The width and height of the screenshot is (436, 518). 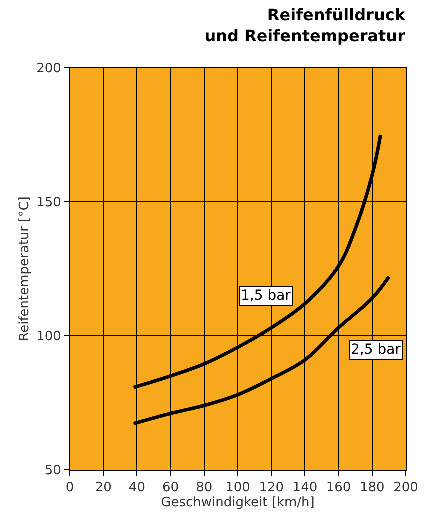 I want to click on series-label: 1,5 bar, so click(x=266, y=296).